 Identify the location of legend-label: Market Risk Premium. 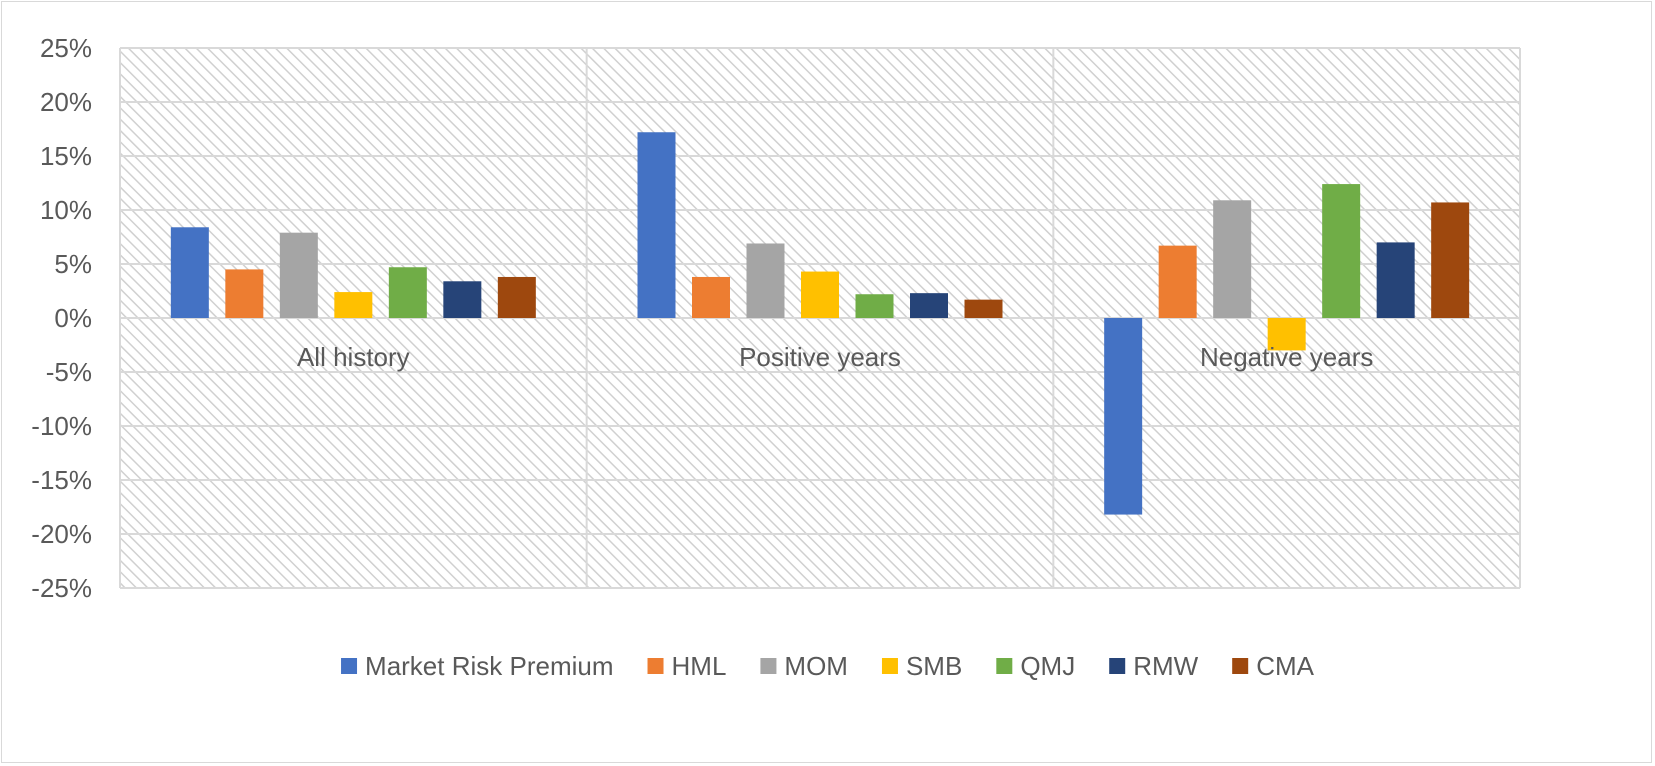
(489, 666).